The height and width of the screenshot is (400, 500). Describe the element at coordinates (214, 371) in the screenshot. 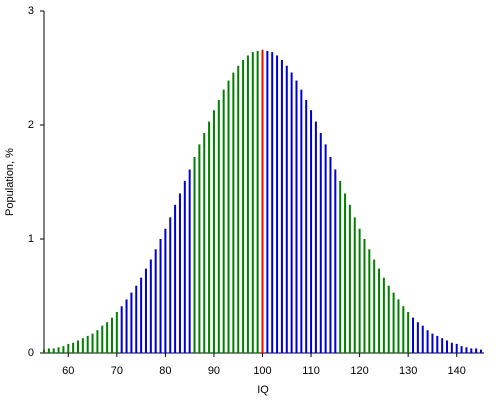

I see `x-tick-label: 90` at that location.